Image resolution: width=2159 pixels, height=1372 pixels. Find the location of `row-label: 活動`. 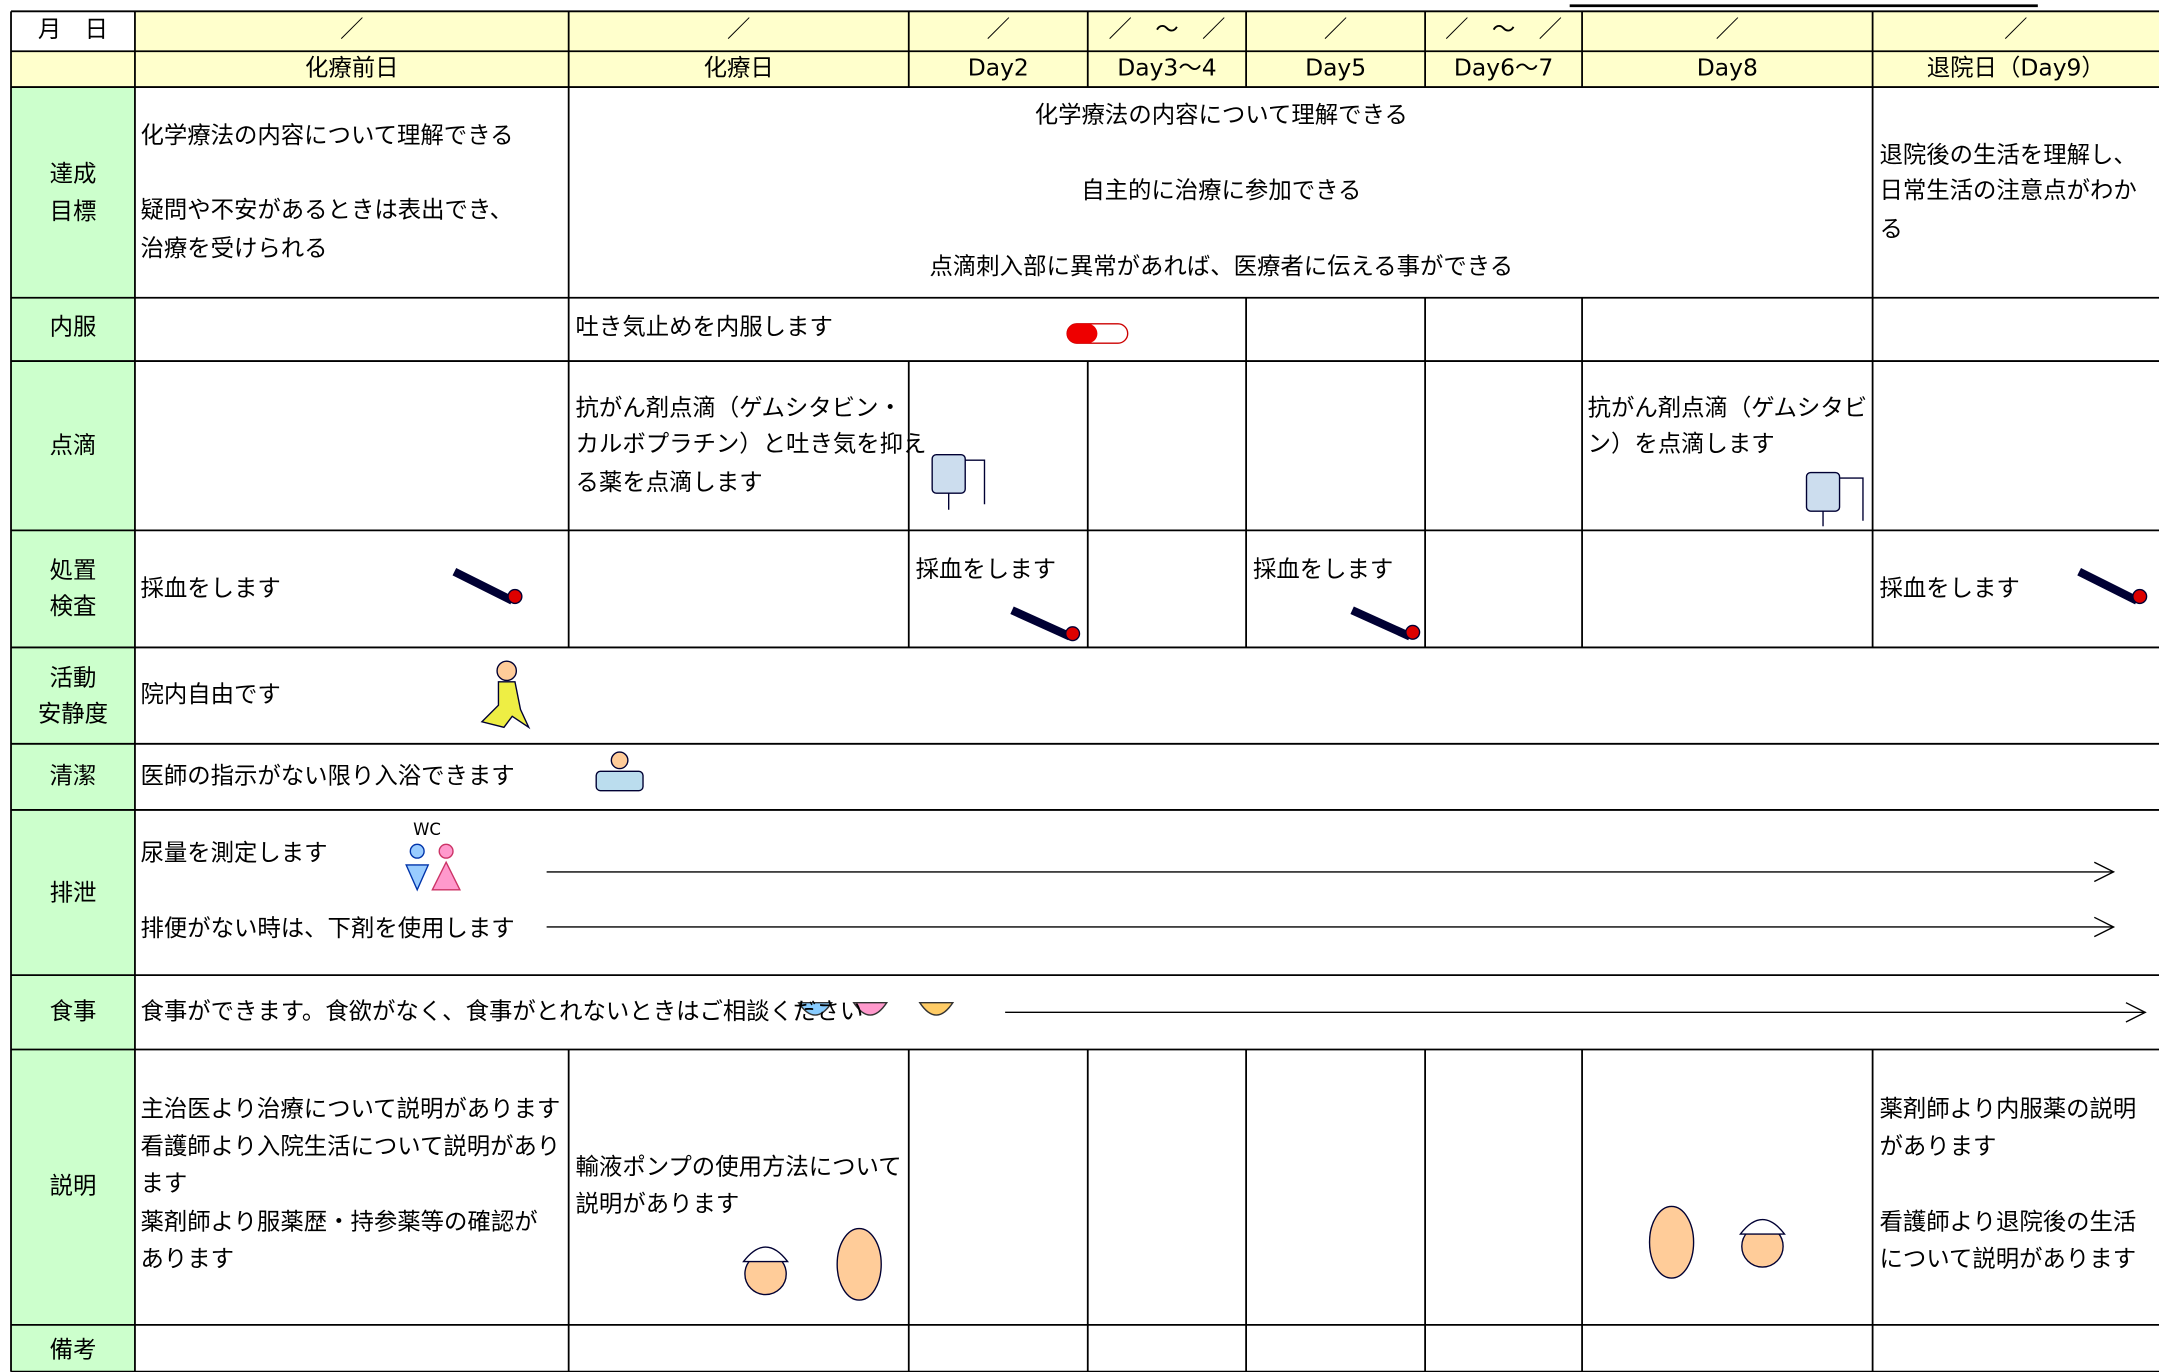

row-label: 活動 is located at coordinates (73, 678).